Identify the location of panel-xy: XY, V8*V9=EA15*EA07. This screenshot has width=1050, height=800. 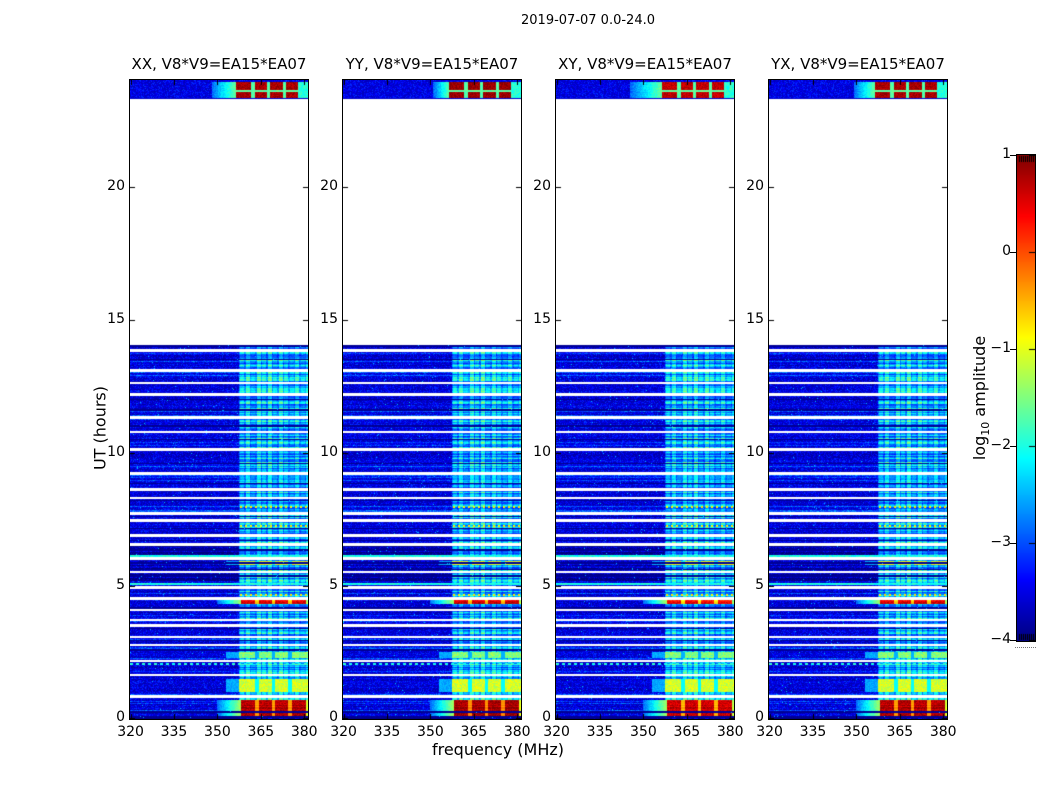
(645, 387).